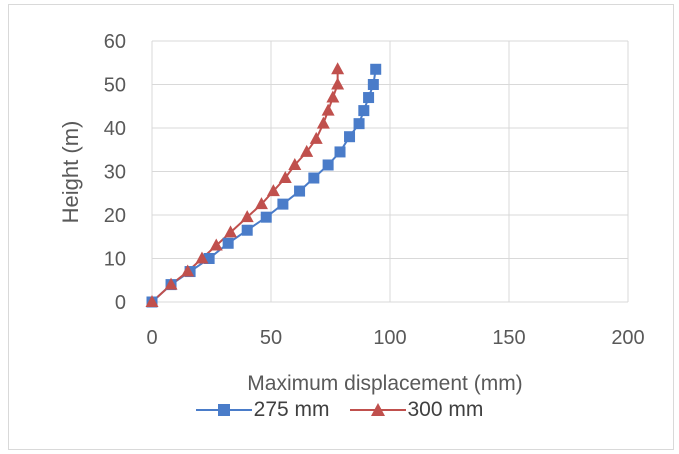 This screenshot has width=679, height=454. I want to click on y-tick-labels: 0 10 20 30 40 50 60, so click(115, 172).